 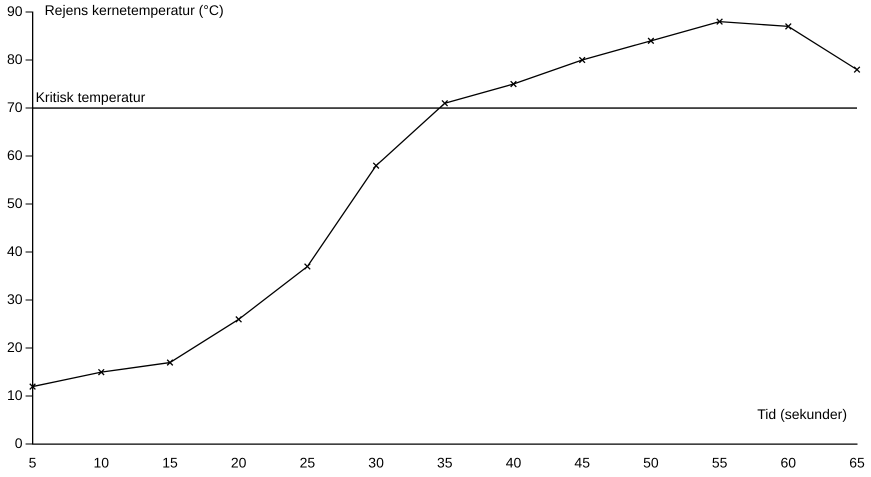 I want to click on x-tick-label: 45, so click(x=582, y=462).